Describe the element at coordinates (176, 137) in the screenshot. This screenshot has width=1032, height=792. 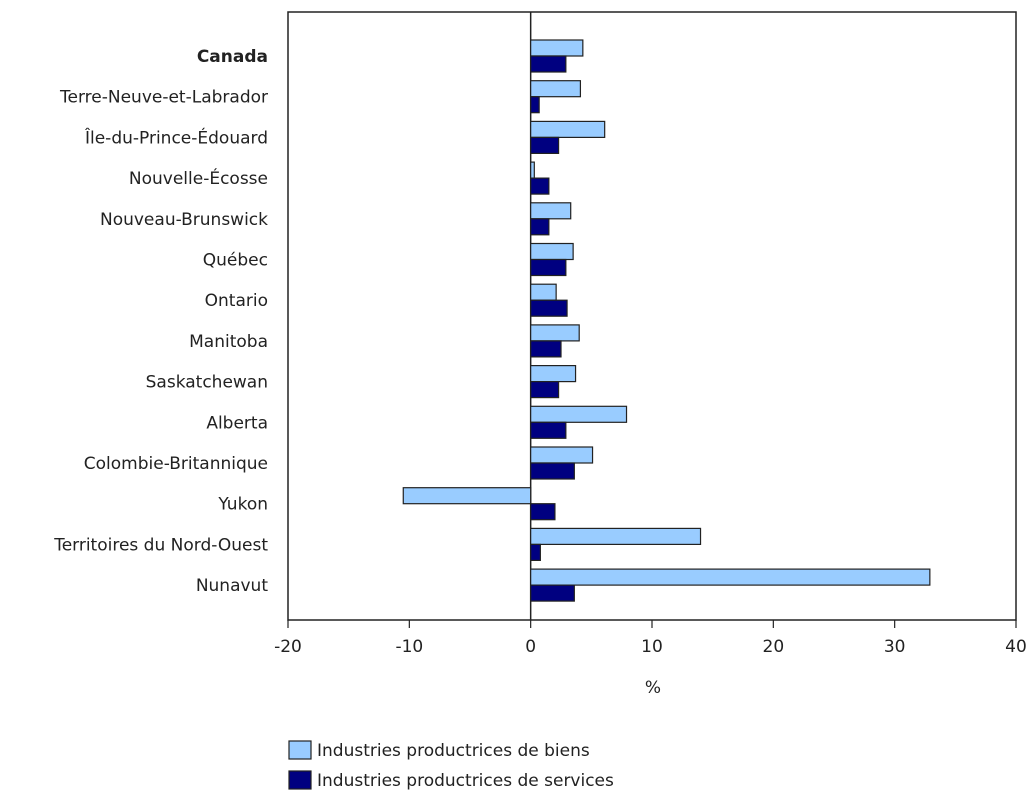
I see `category-label: Île-du-Prince-Édouard` at that location.